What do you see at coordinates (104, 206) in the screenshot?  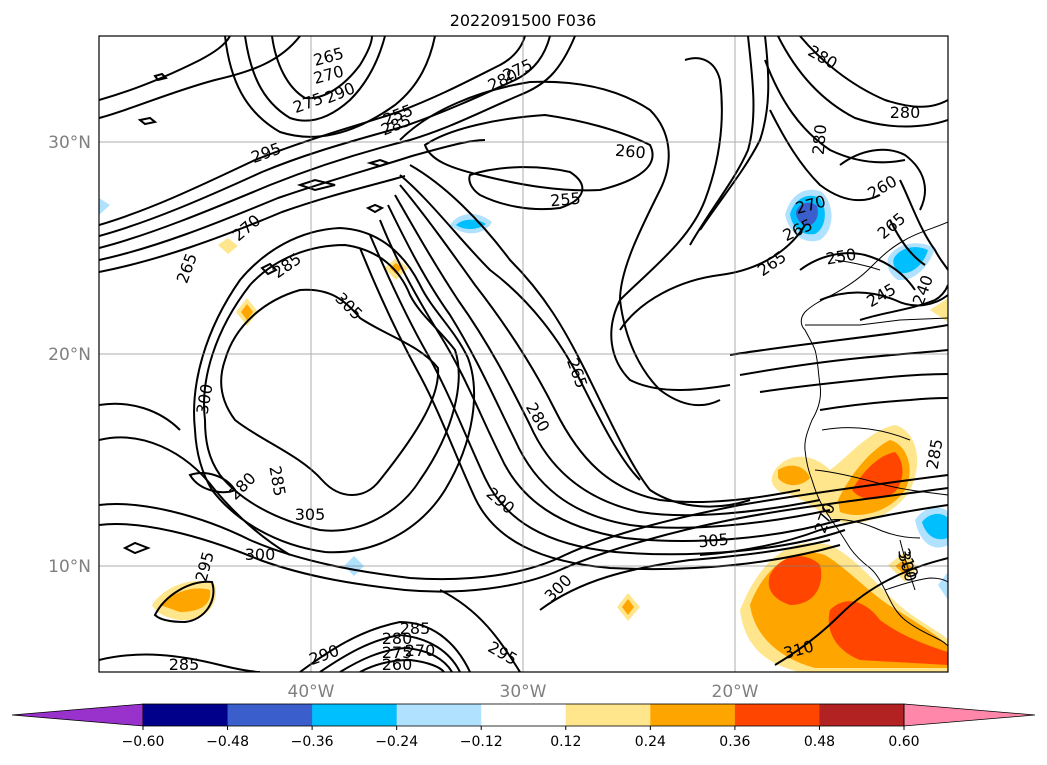 I see `shade-lightblue-w5` at bounding box center [104, 206].